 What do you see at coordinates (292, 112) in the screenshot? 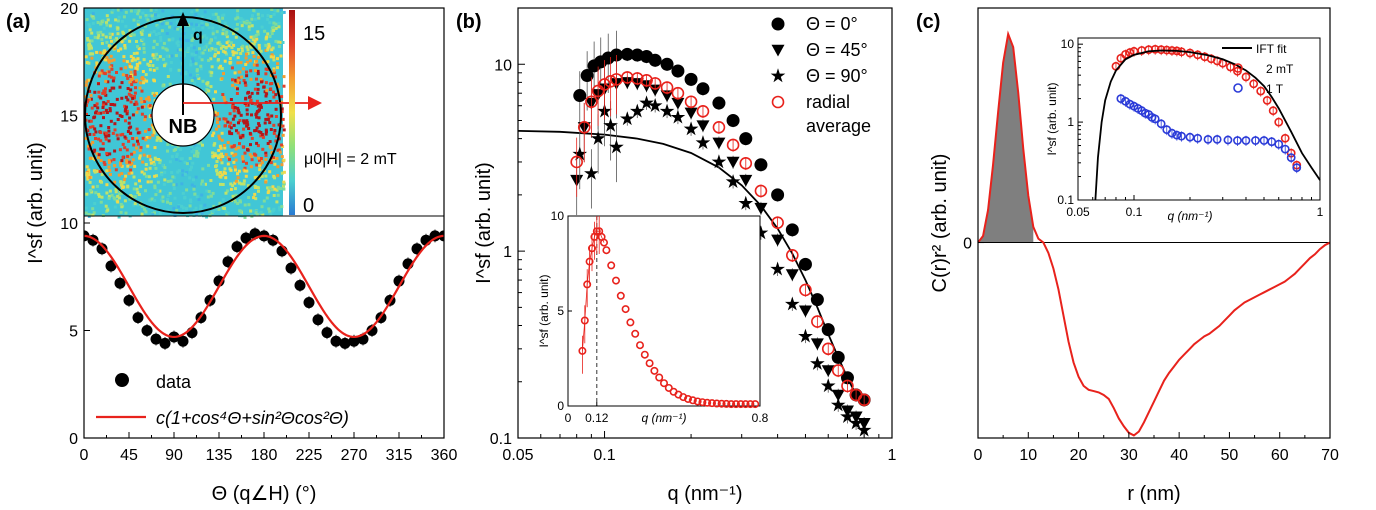
I see `colorbar` at bounding box center [292, 112].